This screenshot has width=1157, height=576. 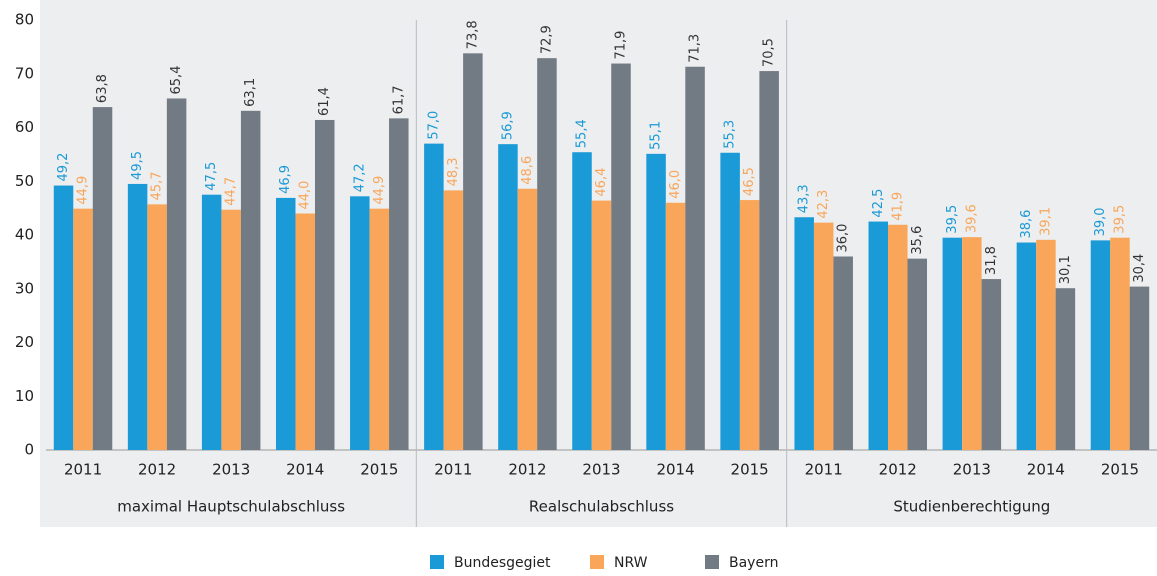 I want to click on value-label: 49,5, so click(x=137, y=165).